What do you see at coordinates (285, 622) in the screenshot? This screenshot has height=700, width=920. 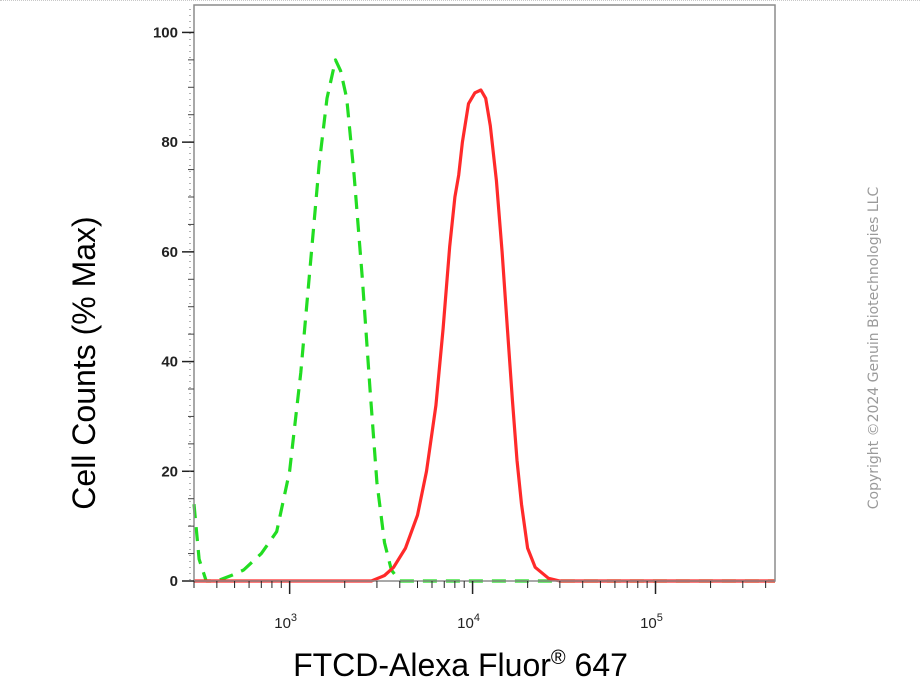 I see `x-tick-label: 10³` at bounding box center [285, 622].